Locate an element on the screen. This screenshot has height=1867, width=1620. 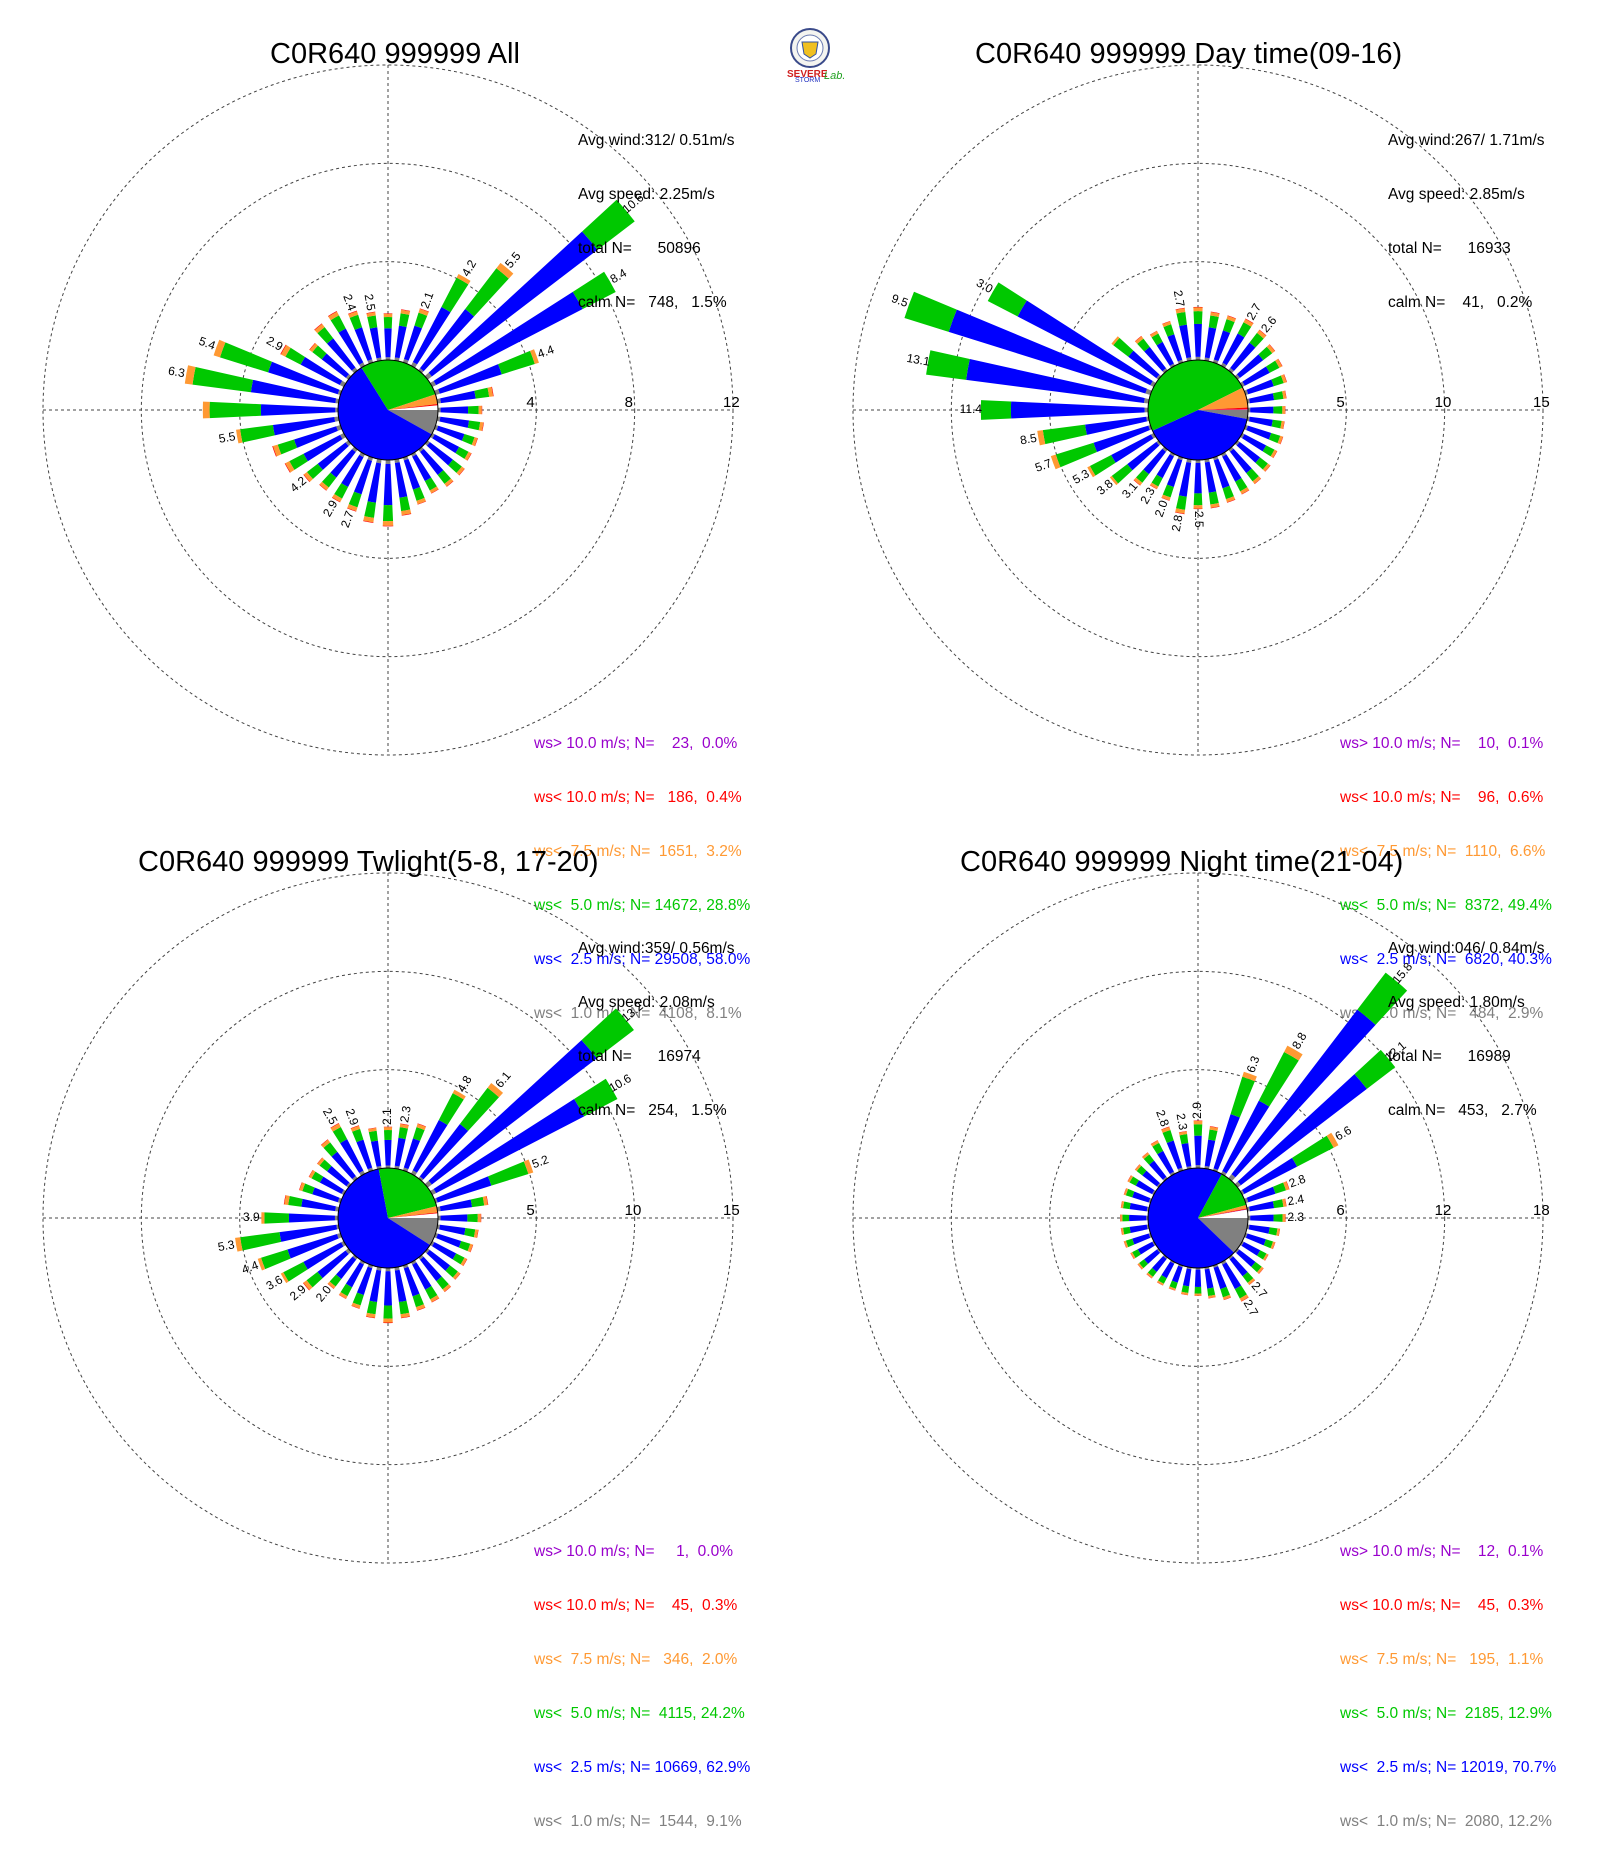
panel-title: C0R640 999999 All is located at coordinates (395, 54).